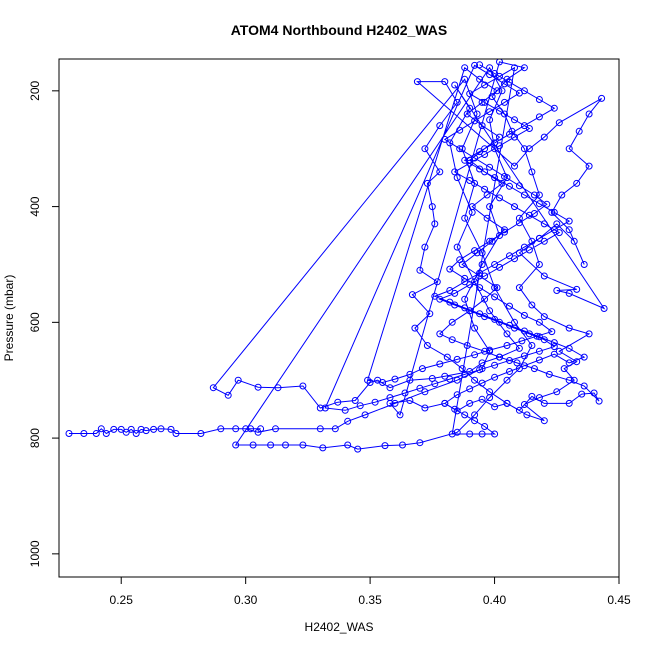  Describe the element at coordinates (370, 600) in the screenshot. I see `x-tick-label: 0.35` at that location.